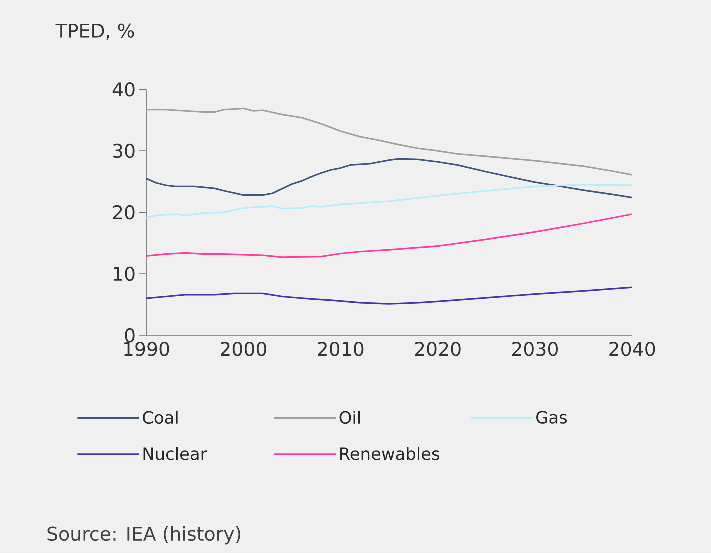  What do you see at coordinates (243, 349) in the screenshot?
I see `x-tick-label: 2000` at bounding box center [243, 349].